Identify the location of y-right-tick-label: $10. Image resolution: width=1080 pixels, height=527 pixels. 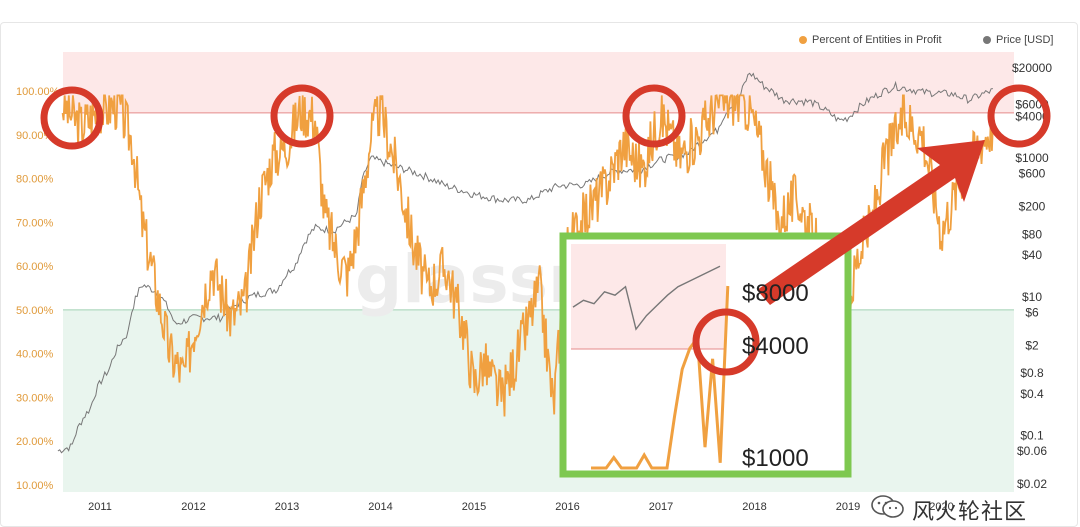
(1032, 297).